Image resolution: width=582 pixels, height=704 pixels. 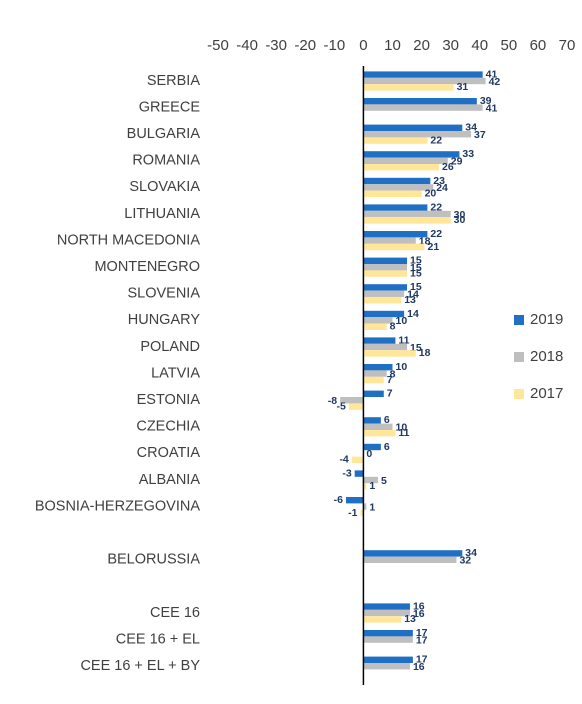 What do you see at coordinates (369, 454) in the screenshot?
I see `value-label: 0` at bounding box center [369, 454].